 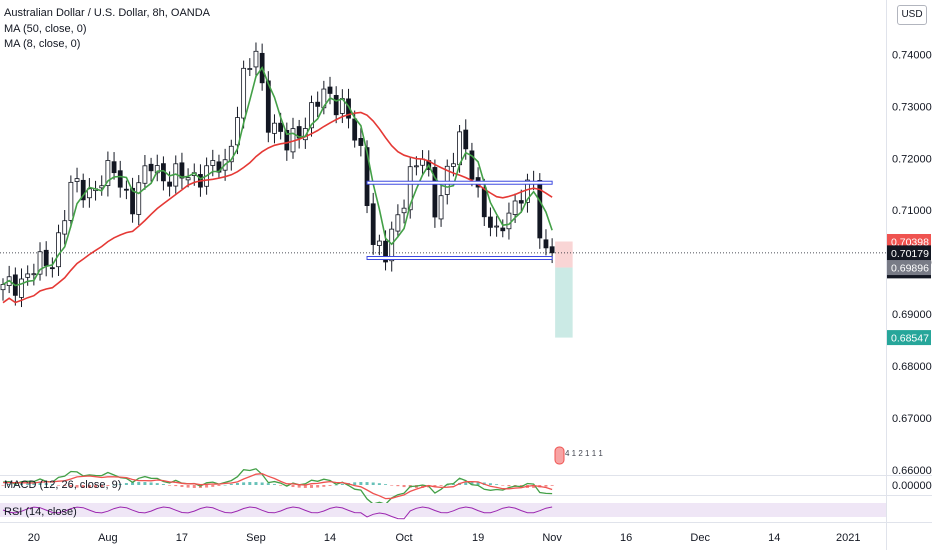 What do you see at coordinates (912, 107) in the screenshot?
I see `y-tick-label: 0.73000` at bounding box center [912, 107].